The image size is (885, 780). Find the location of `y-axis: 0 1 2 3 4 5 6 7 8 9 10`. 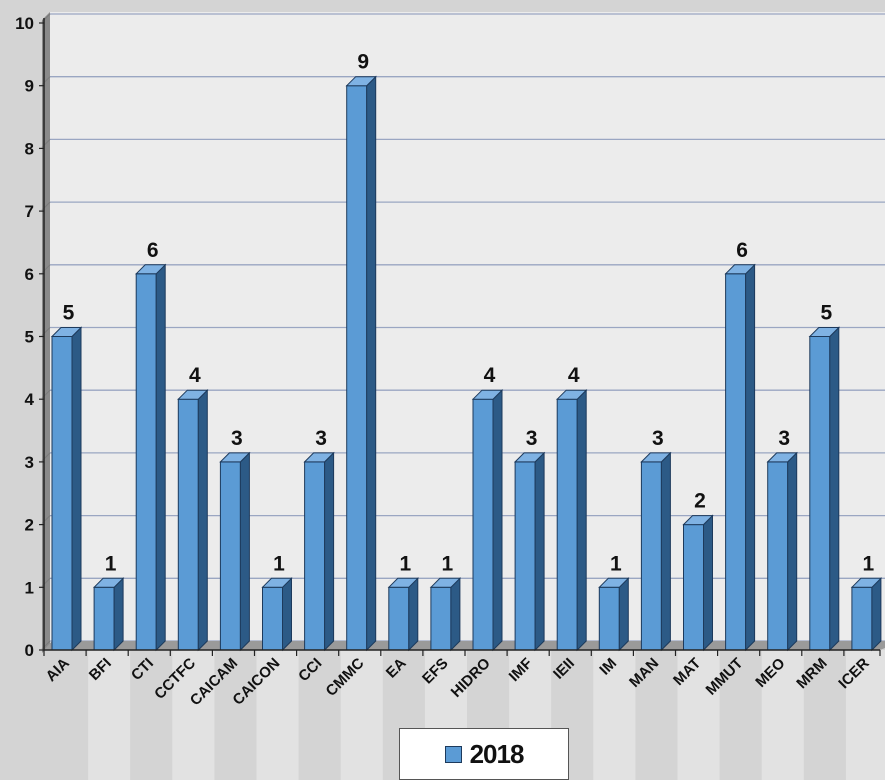

y-axis: 0 1 2 3 4 5 6 7 8 9 10 is located at coordinates (30, 337).